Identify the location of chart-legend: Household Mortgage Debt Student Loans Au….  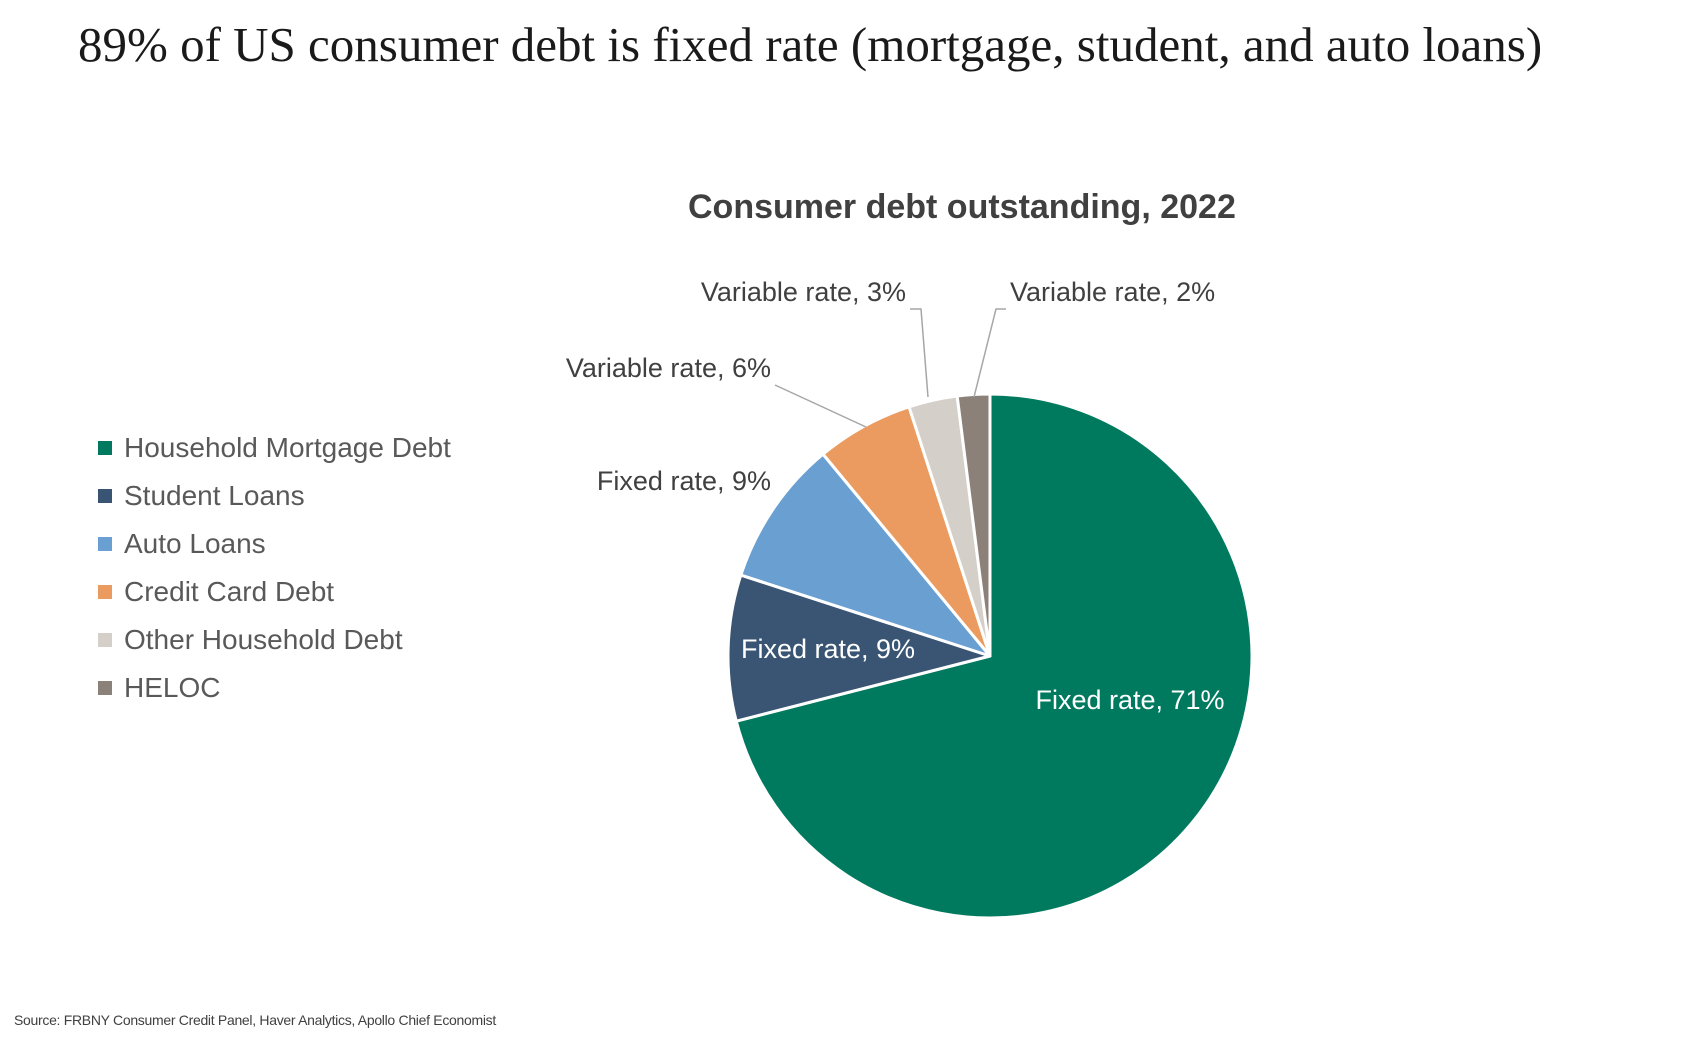
(274, 568).